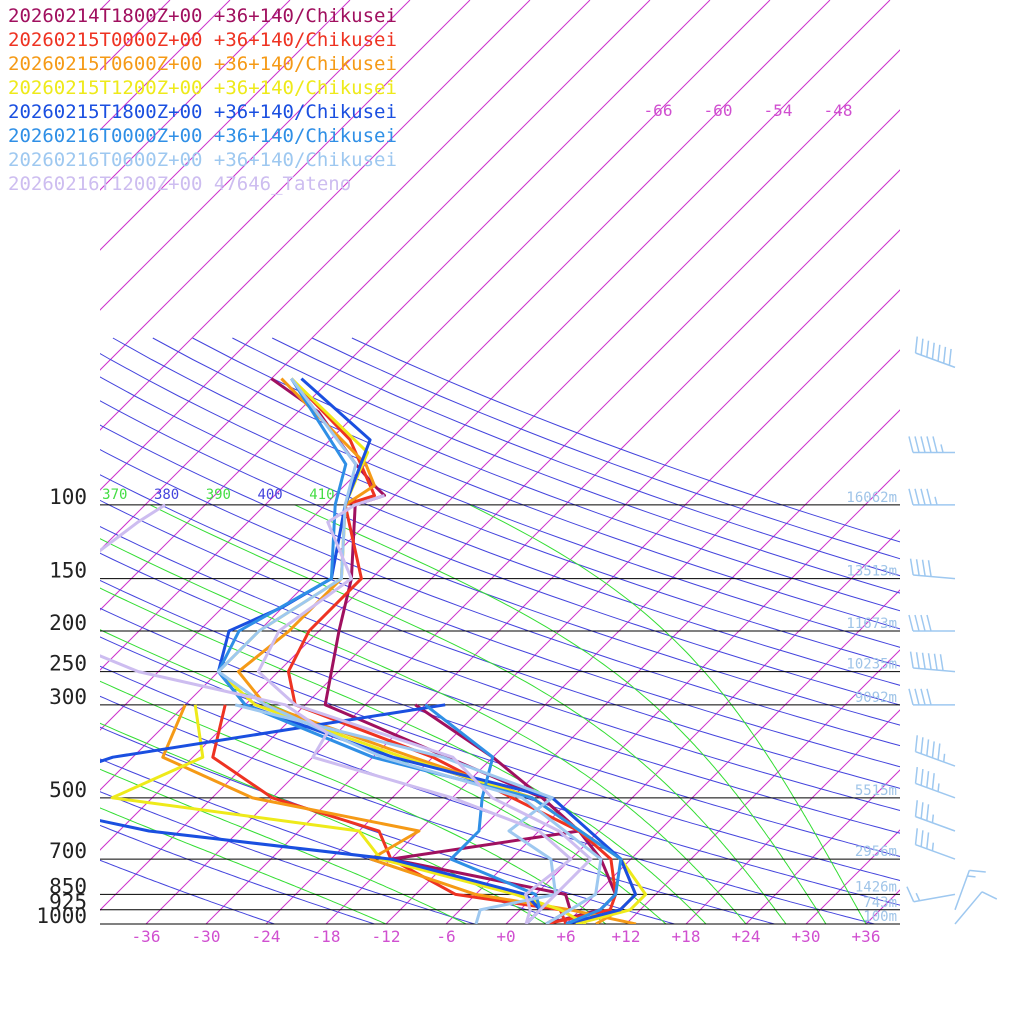 The image size is (1024, 1024). I want to click on height-label: 10235m, so click(871, 665).